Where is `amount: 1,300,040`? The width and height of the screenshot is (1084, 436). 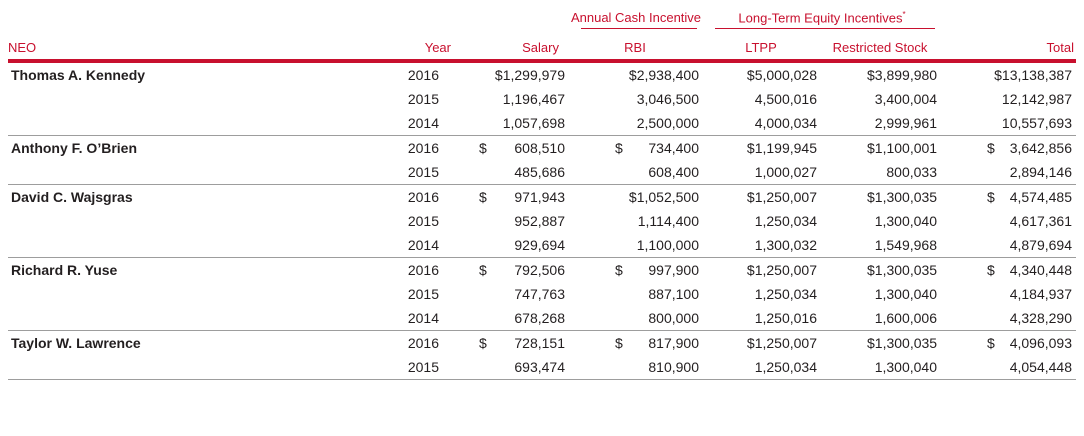 amount: 1,300,040 is located at coordinates (879, 221).